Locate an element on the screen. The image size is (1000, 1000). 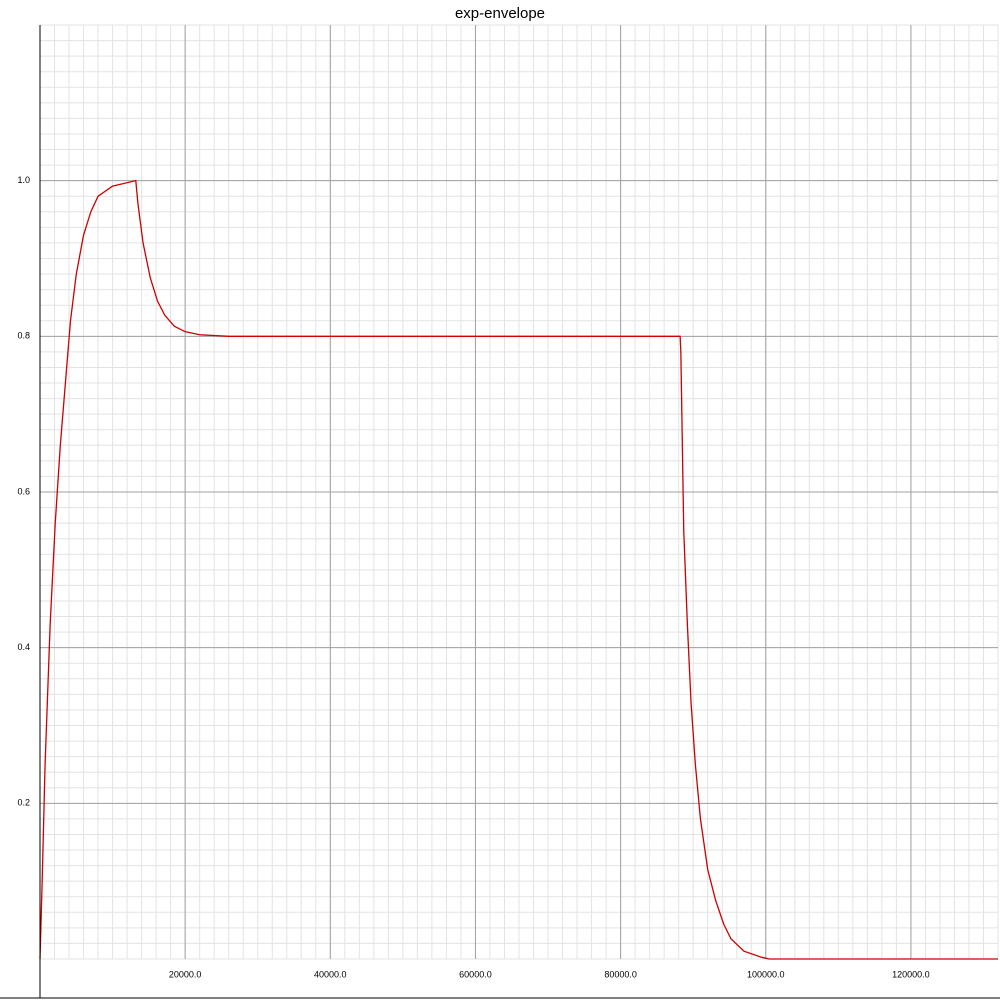
x-tick-label: 40000.0 is located at coordinates (330, 974).